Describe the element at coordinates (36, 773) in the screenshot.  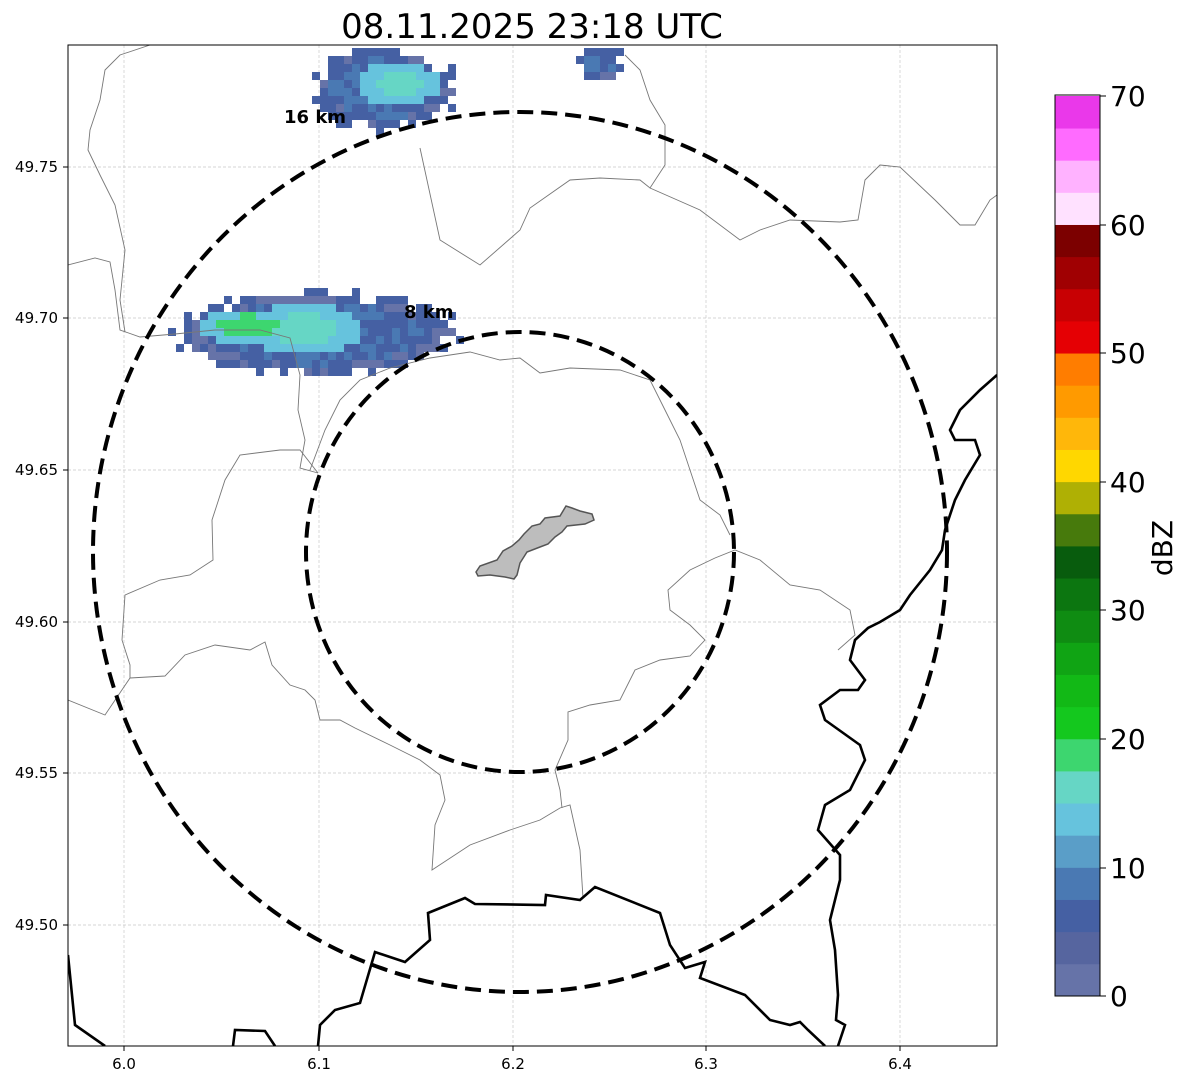
I see `y-tick-label: 49.55` at that location.